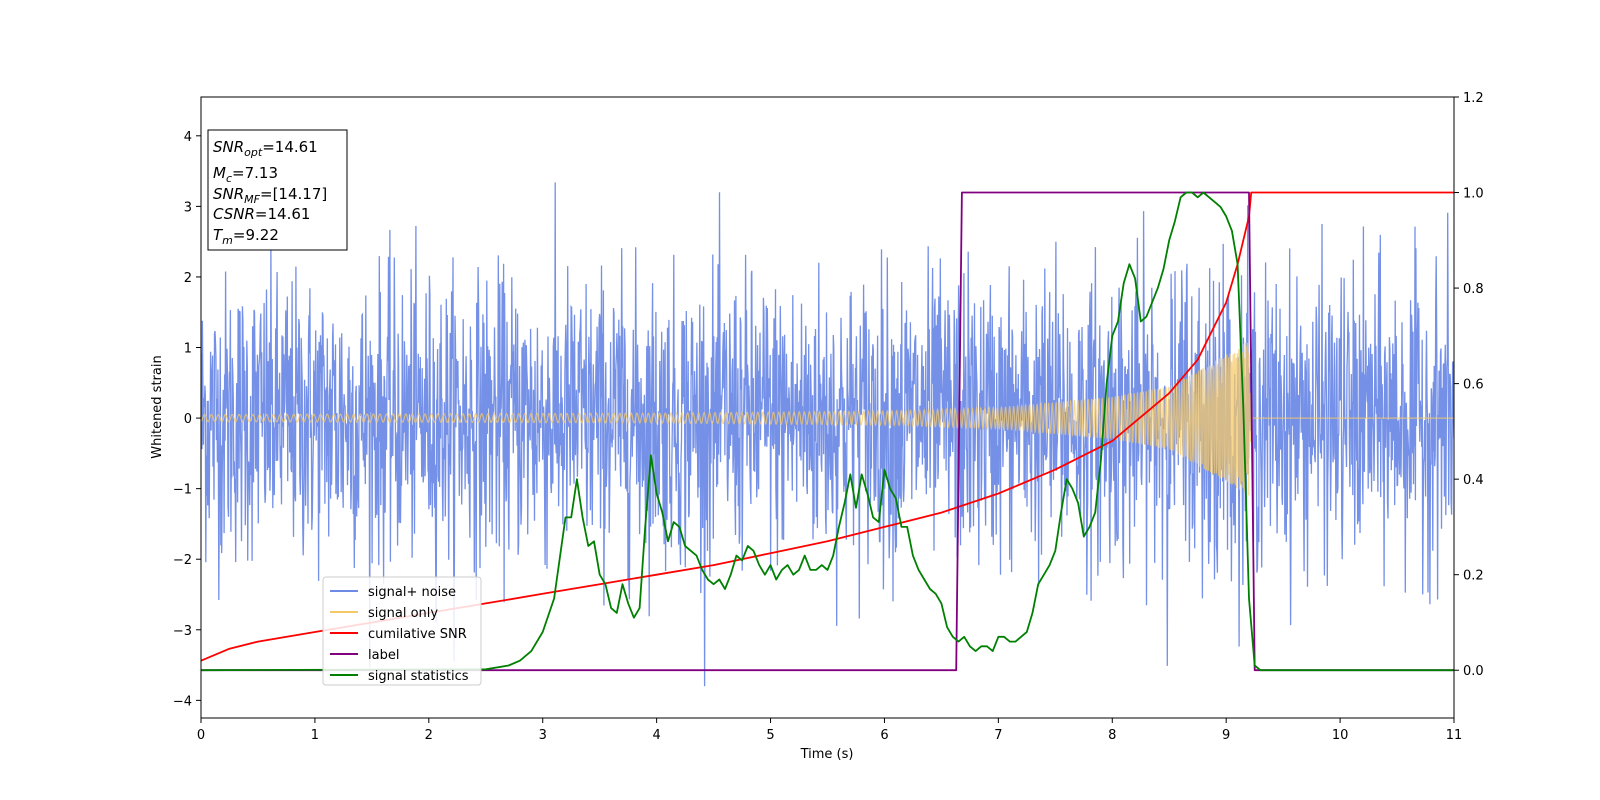 This screenshot has width=1600, height=800. What do you see at coordinates (770, 735) in the screenshot?
I see `x-tick-label: 5` at bounding box center [770, 735].